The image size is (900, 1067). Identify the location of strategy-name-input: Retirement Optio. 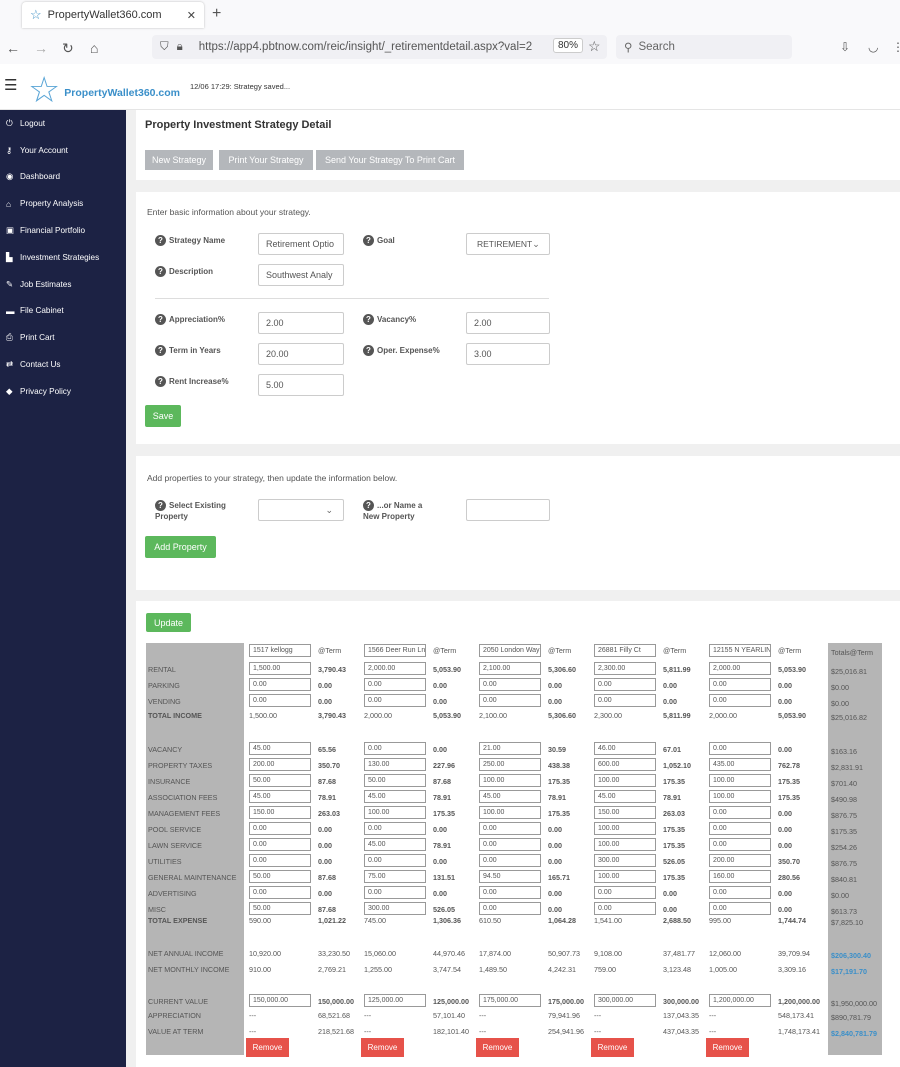
(301, 244).